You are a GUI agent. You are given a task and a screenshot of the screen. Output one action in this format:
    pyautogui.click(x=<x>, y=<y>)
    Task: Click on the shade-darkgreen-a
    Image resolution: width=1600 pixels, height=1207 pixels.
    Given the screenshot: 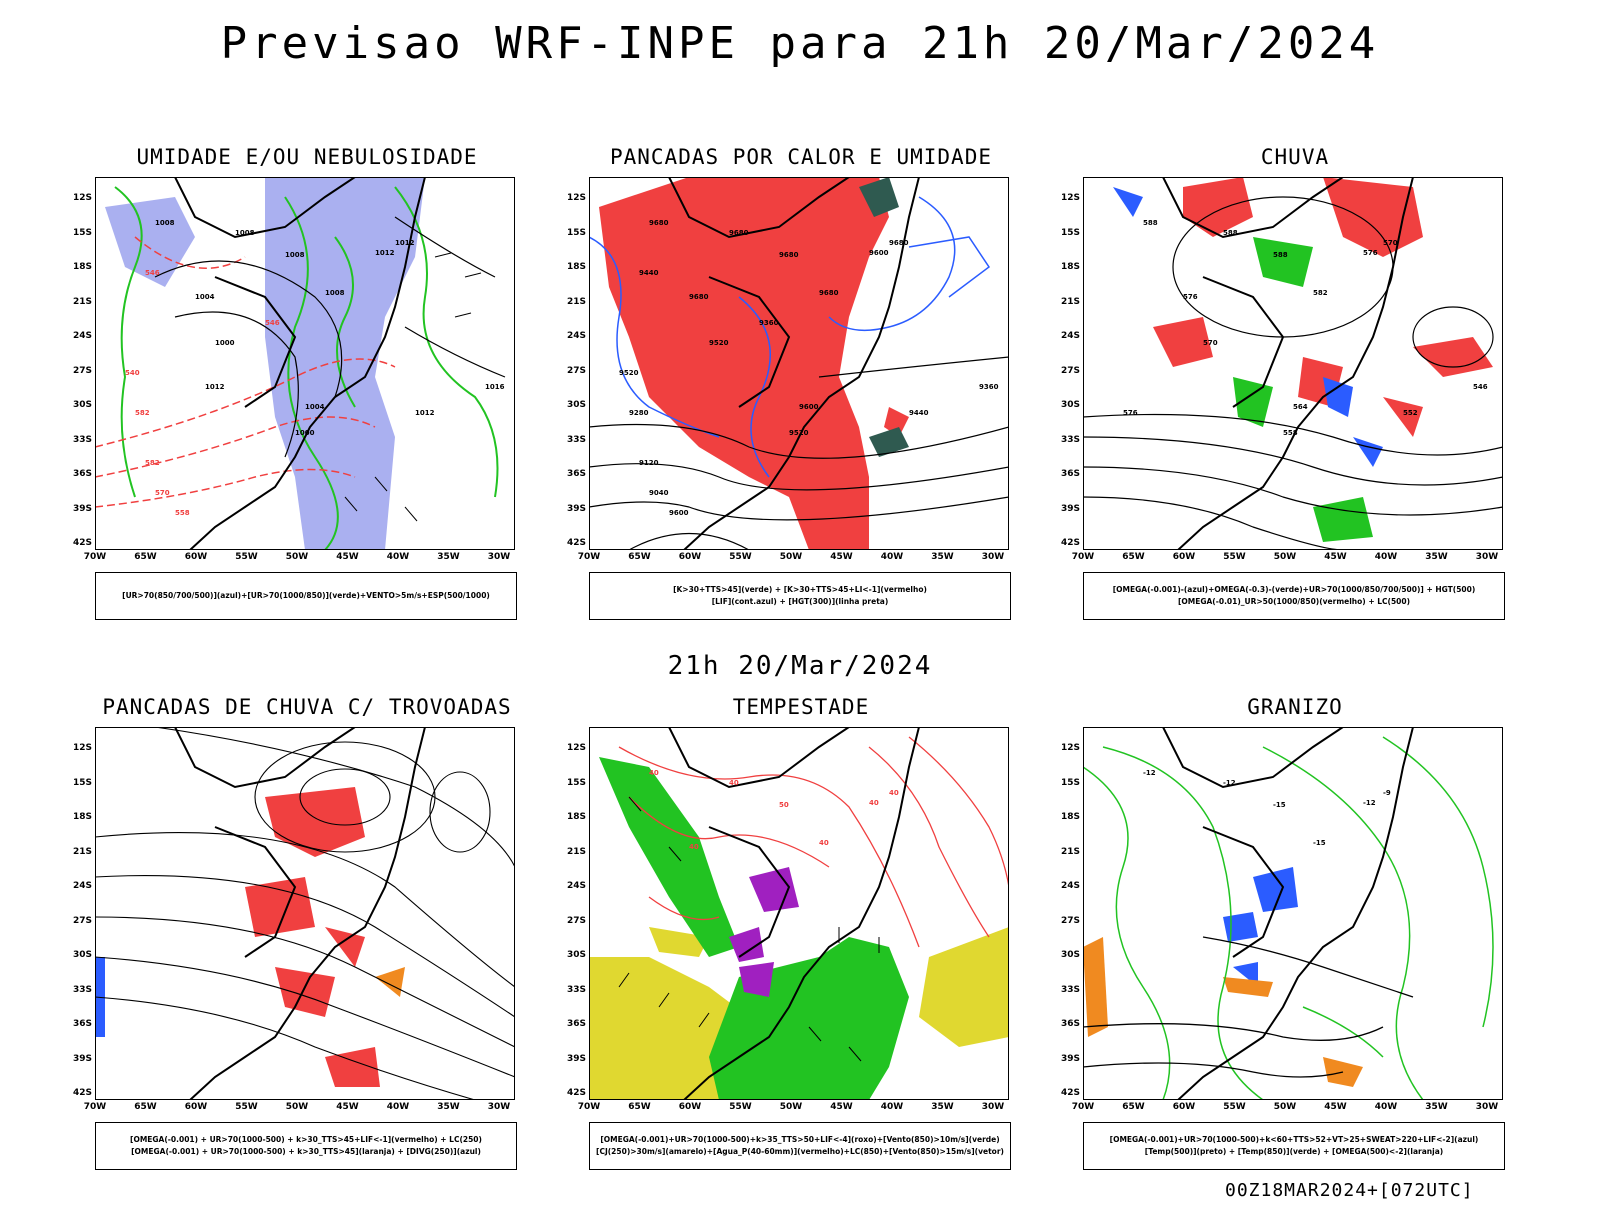 What is the action you would take?
    pyautogui.click(x=889, y=442)
    